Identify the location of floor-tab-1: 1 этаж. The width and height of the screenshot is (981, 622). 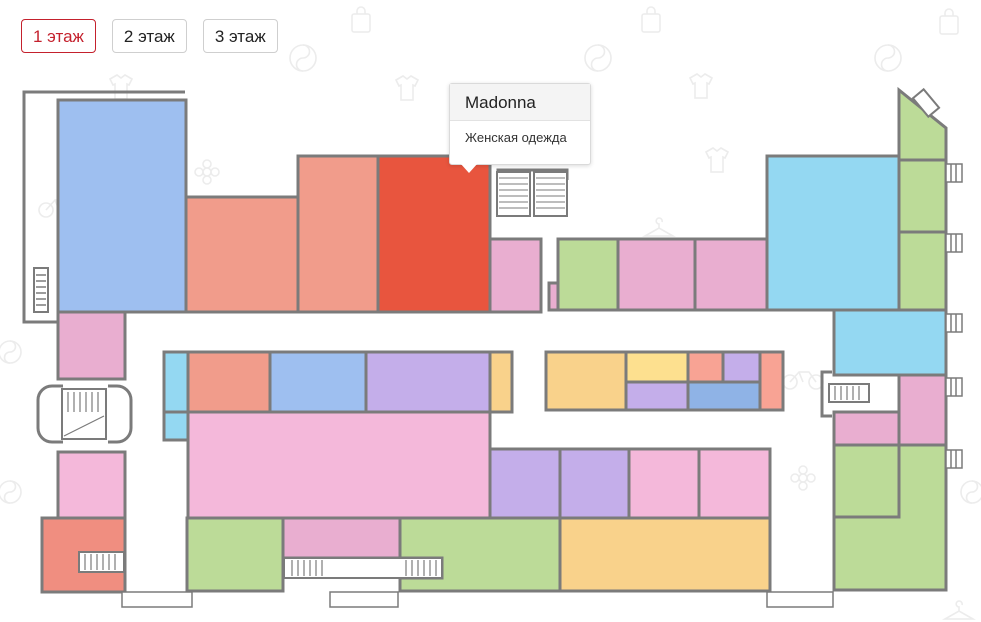
(58, 36).